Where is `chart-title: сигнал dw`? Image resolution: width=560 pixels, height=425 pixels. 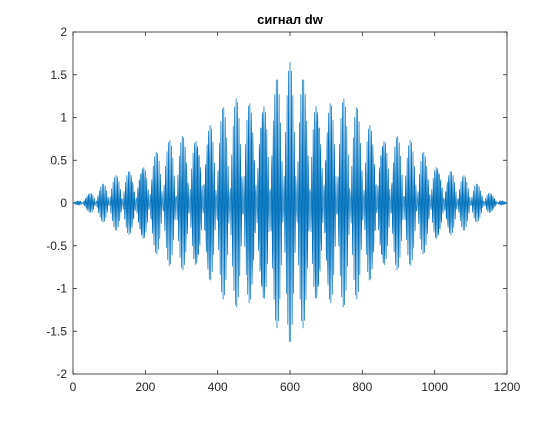 chart-title: сигнал dw is located at coordinates (290, 19).